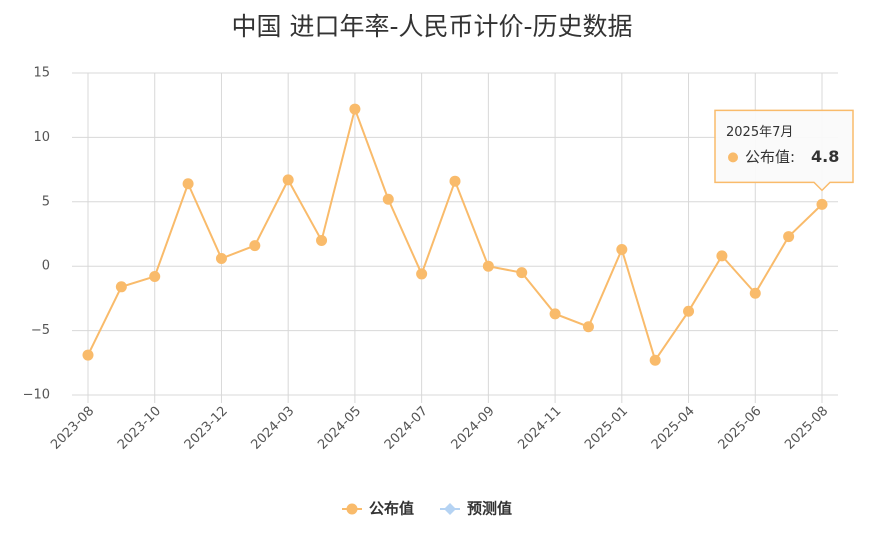 Image resolution: width=870 pixels, height=550 pixels. I want to click on x-tick-label: 2024-09, so click(473, 428).